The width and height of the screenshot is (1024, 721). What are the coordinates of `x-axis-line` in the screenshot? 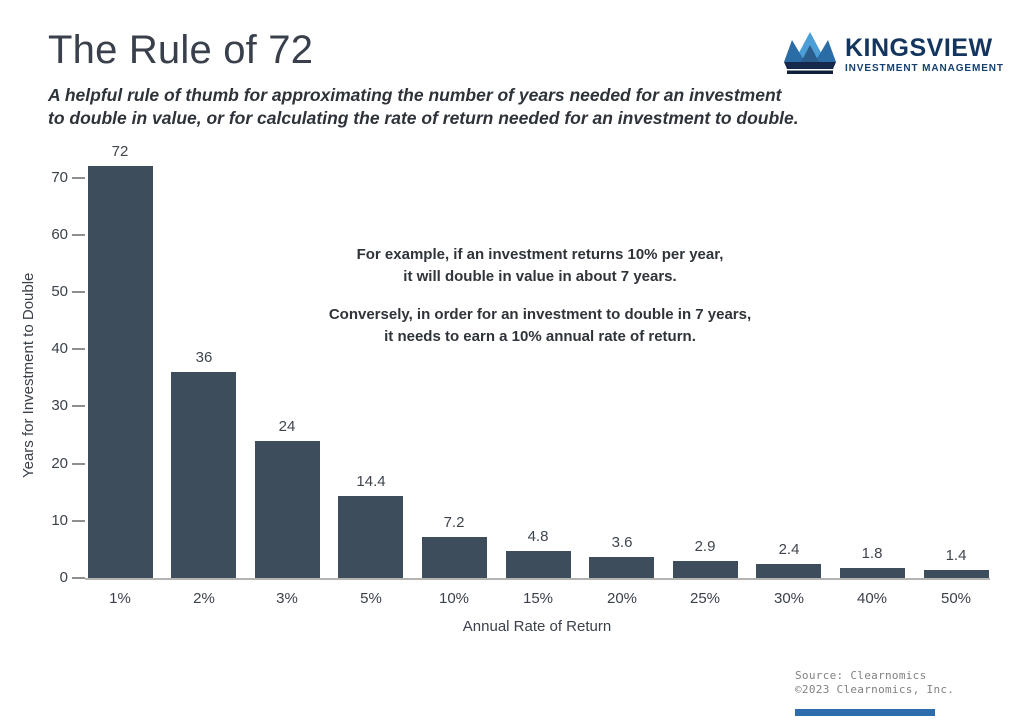 It's located at (537, 579).